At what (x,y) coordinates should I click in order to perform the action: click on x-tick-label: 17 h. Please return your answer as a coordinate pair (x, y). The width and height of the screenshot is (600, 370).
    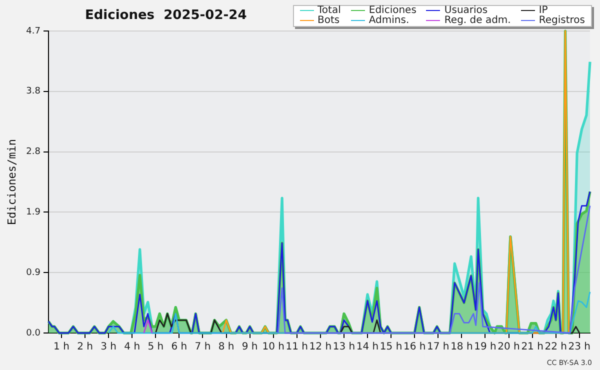
    Looking at the image, I should click on (438, 347).